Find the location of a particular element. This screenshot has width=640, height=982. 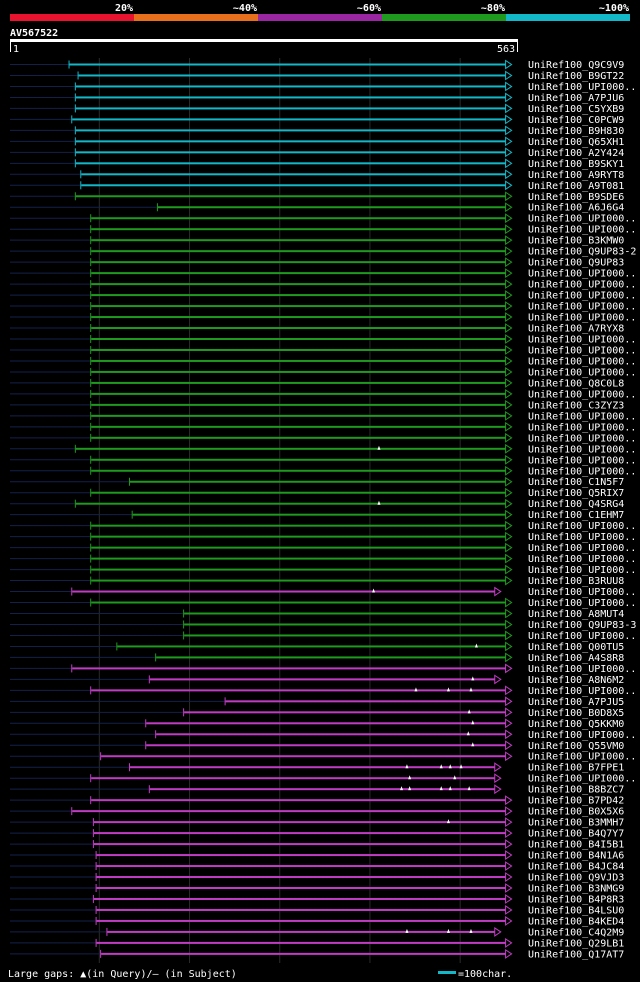

hit-label: UniRef100_B0X5X6 is located at coordinates (576, 812).